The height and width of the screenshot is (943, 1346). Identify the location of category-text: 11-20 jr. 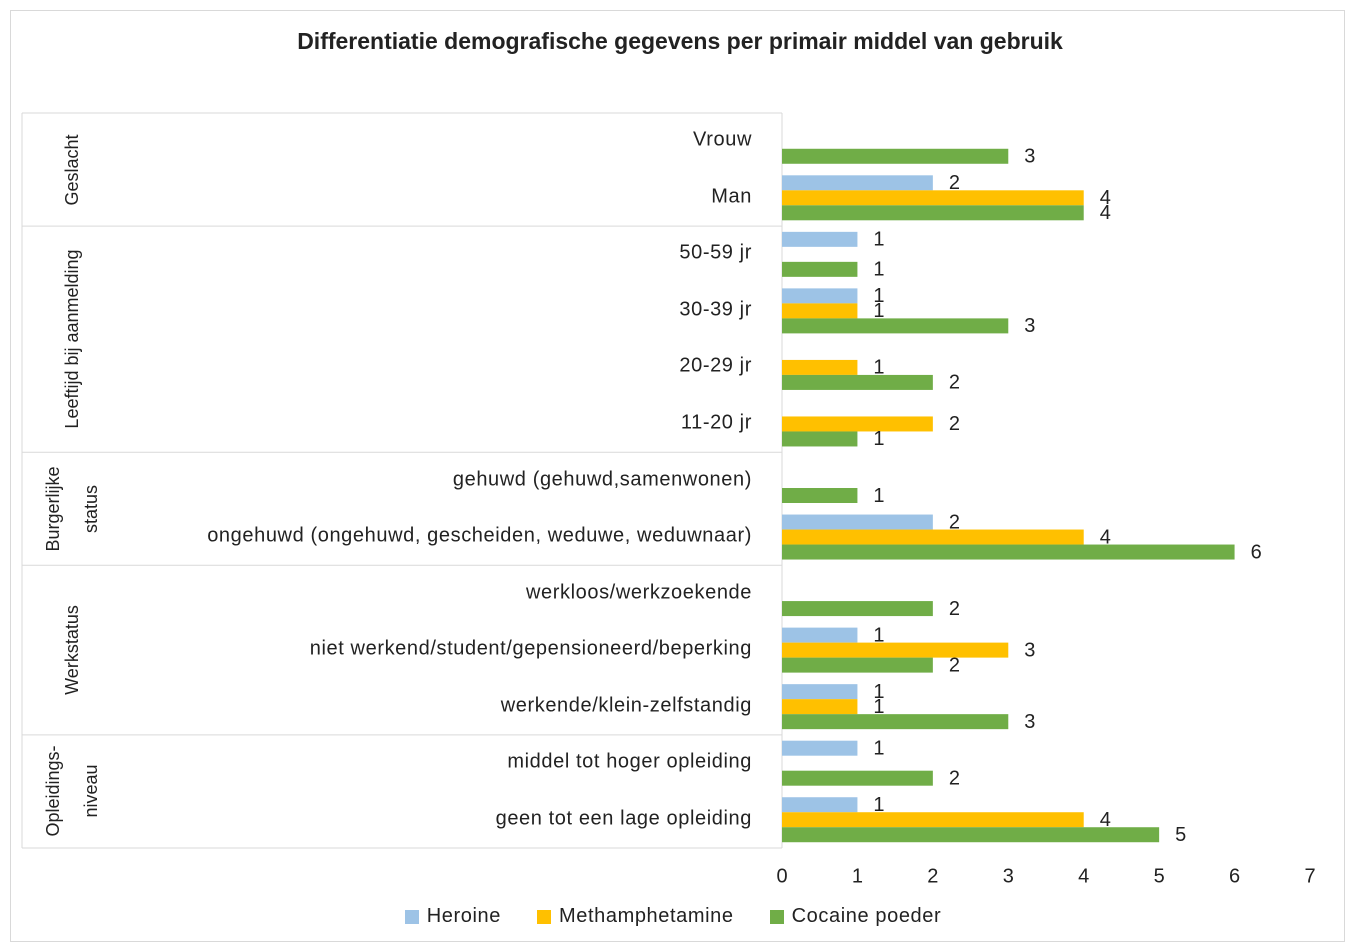
(716, 422).